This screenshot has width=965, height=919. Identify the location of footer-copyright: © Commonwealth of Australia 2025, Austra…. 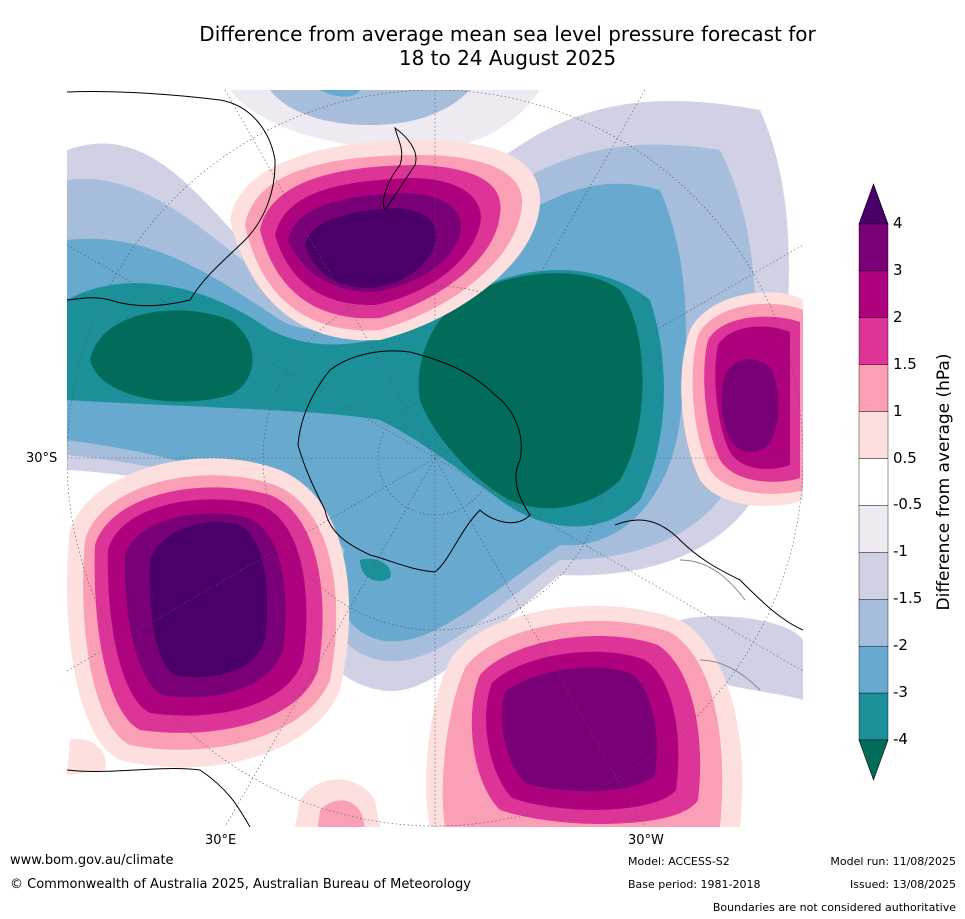
(240, 884).